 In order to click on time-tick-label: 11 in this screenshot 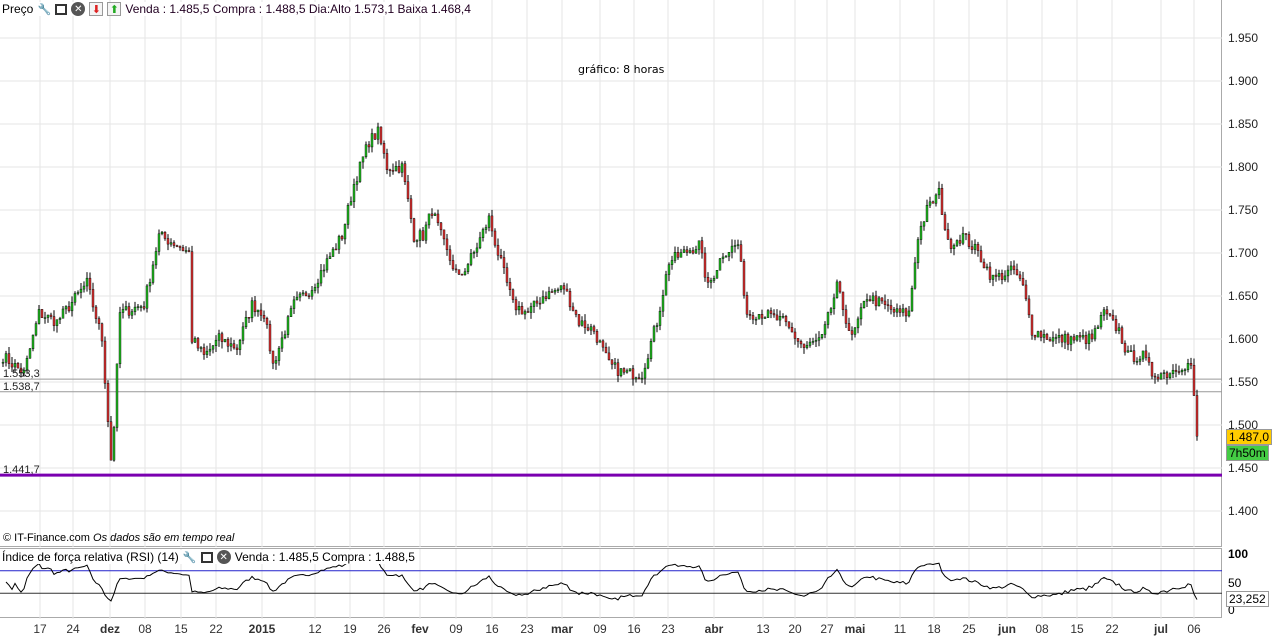, I will do `click(900, 629)`.